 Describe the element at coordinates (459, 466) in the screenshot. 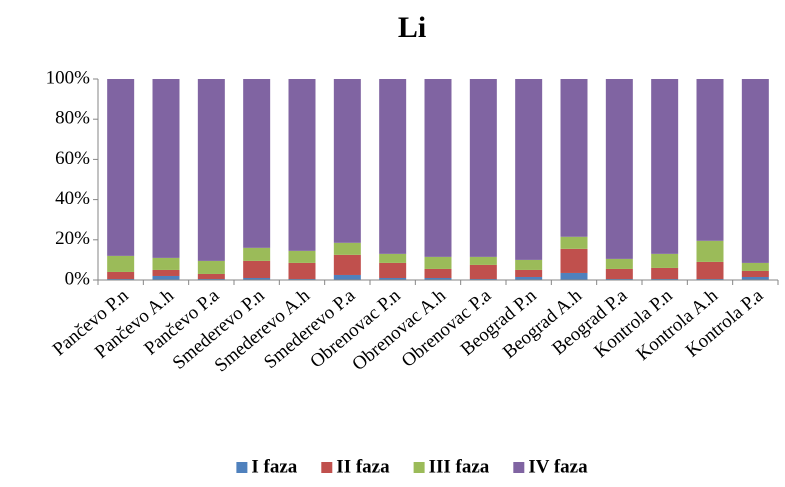

I see `legend-label: III faza` at that location.